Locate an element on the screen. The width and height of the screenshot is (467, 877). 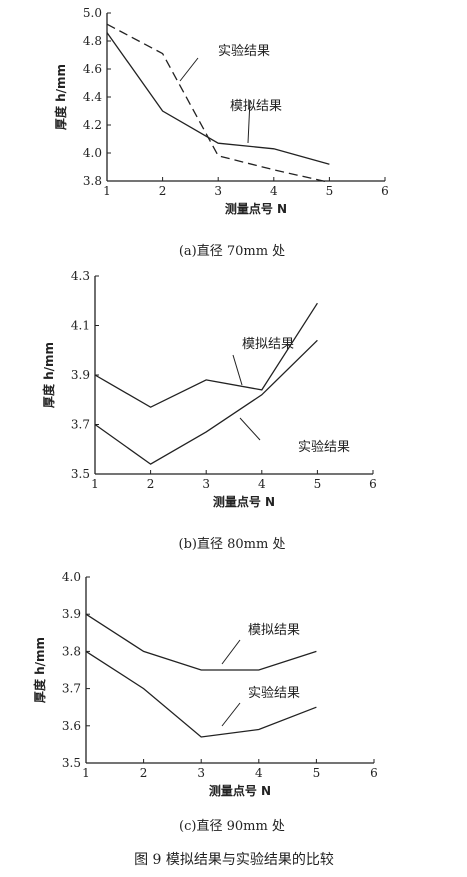
panel-caption: (b)直径 80mm 处 is located at coordinates (232, 544).